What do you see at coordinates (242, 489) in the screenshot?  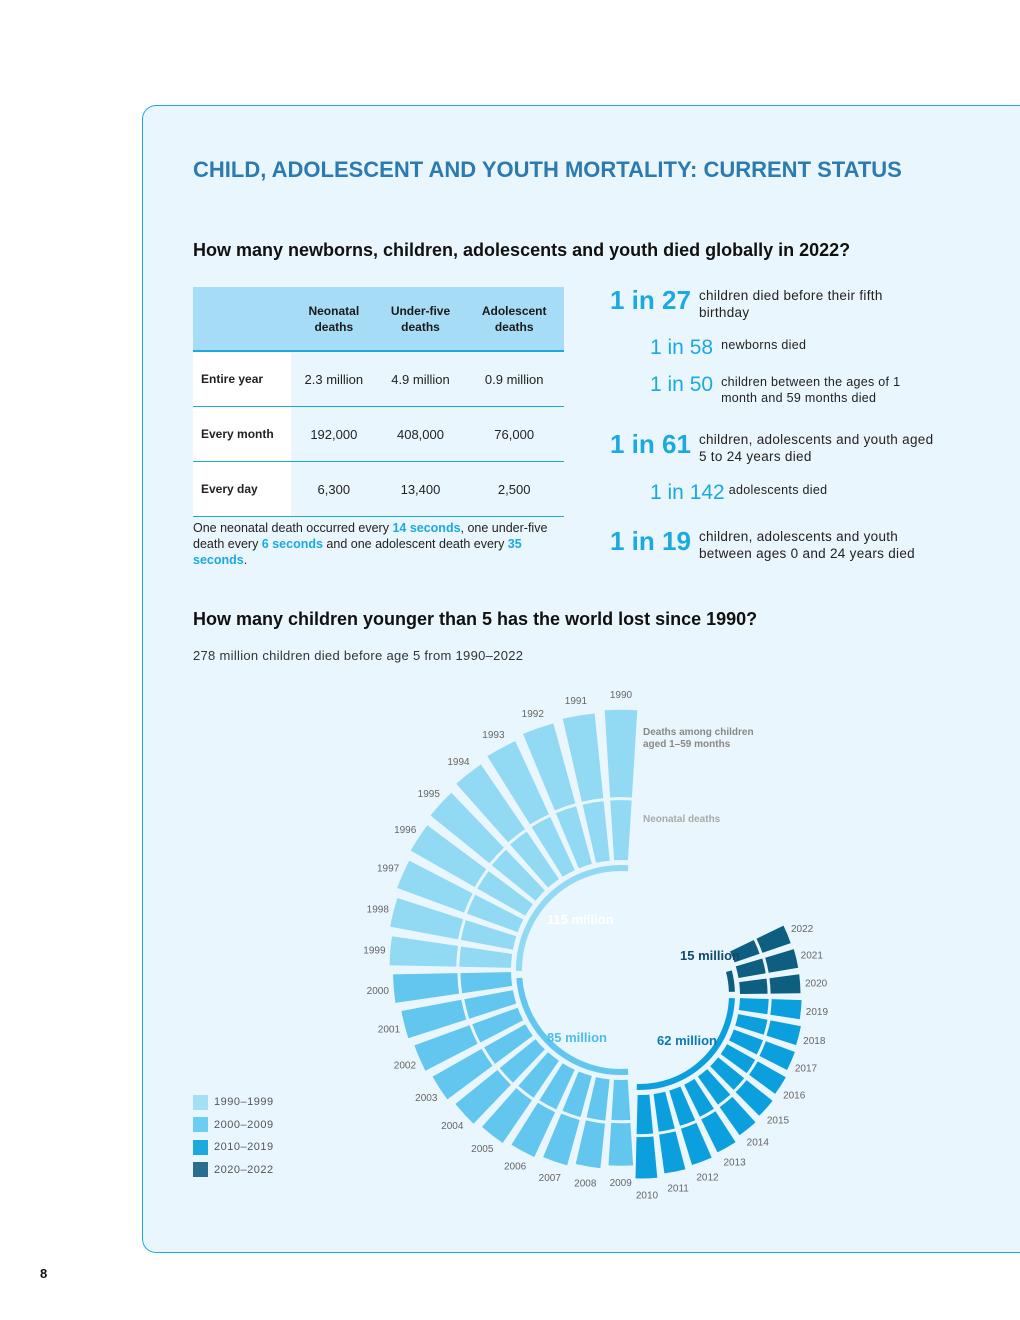 I see `row-label: Every day` at bounding box center [242, 489].